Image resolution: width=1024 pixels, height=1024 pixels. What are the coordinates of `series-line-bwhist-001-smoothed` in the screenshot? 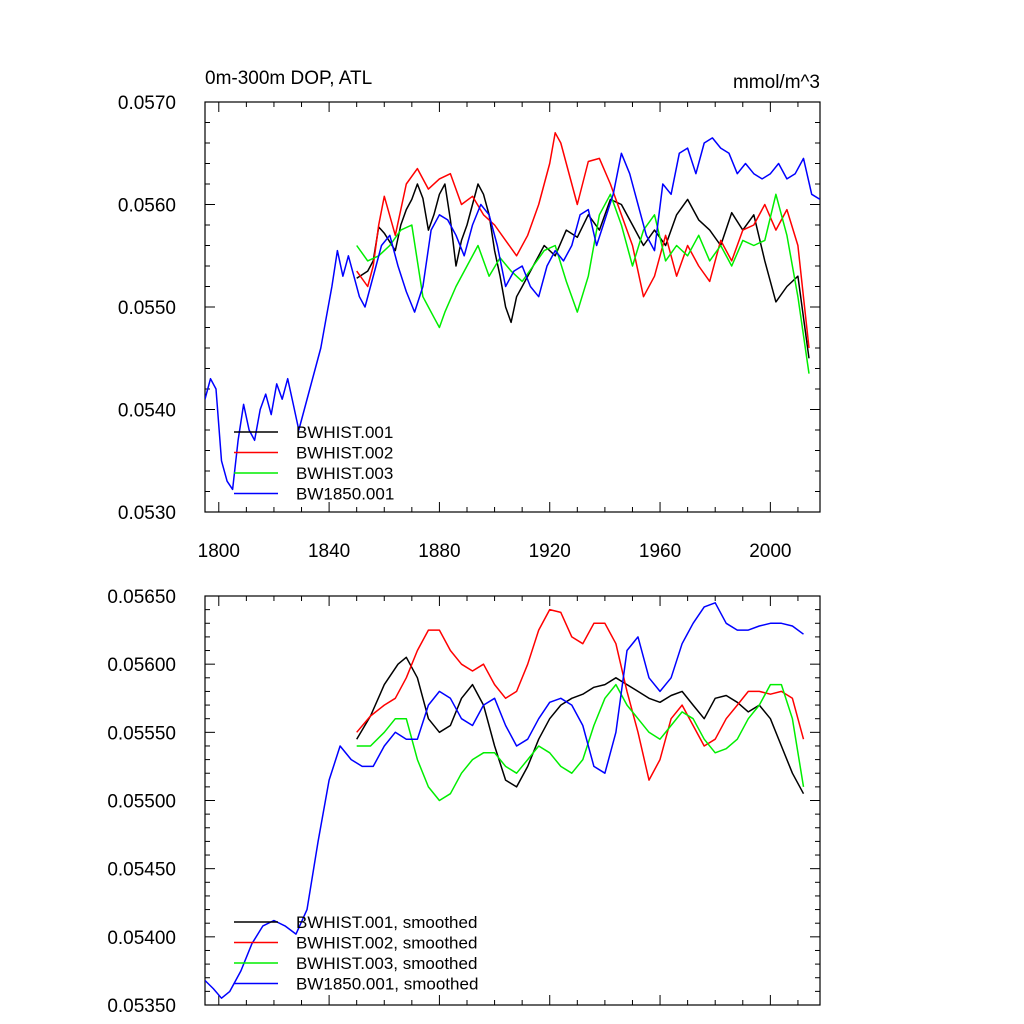 It's located at (580, 725).